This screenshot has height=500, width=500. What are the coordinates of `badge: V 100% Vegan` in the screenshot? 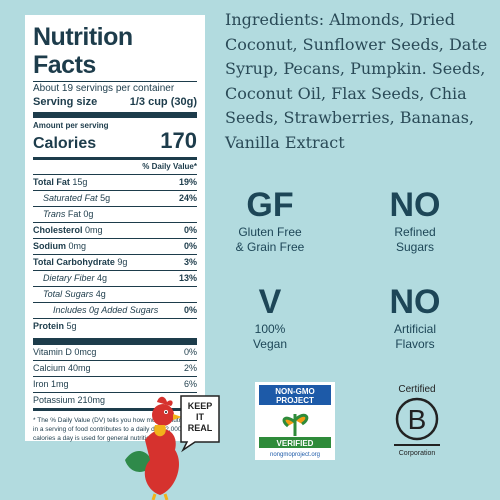 It's located at (270, 317).